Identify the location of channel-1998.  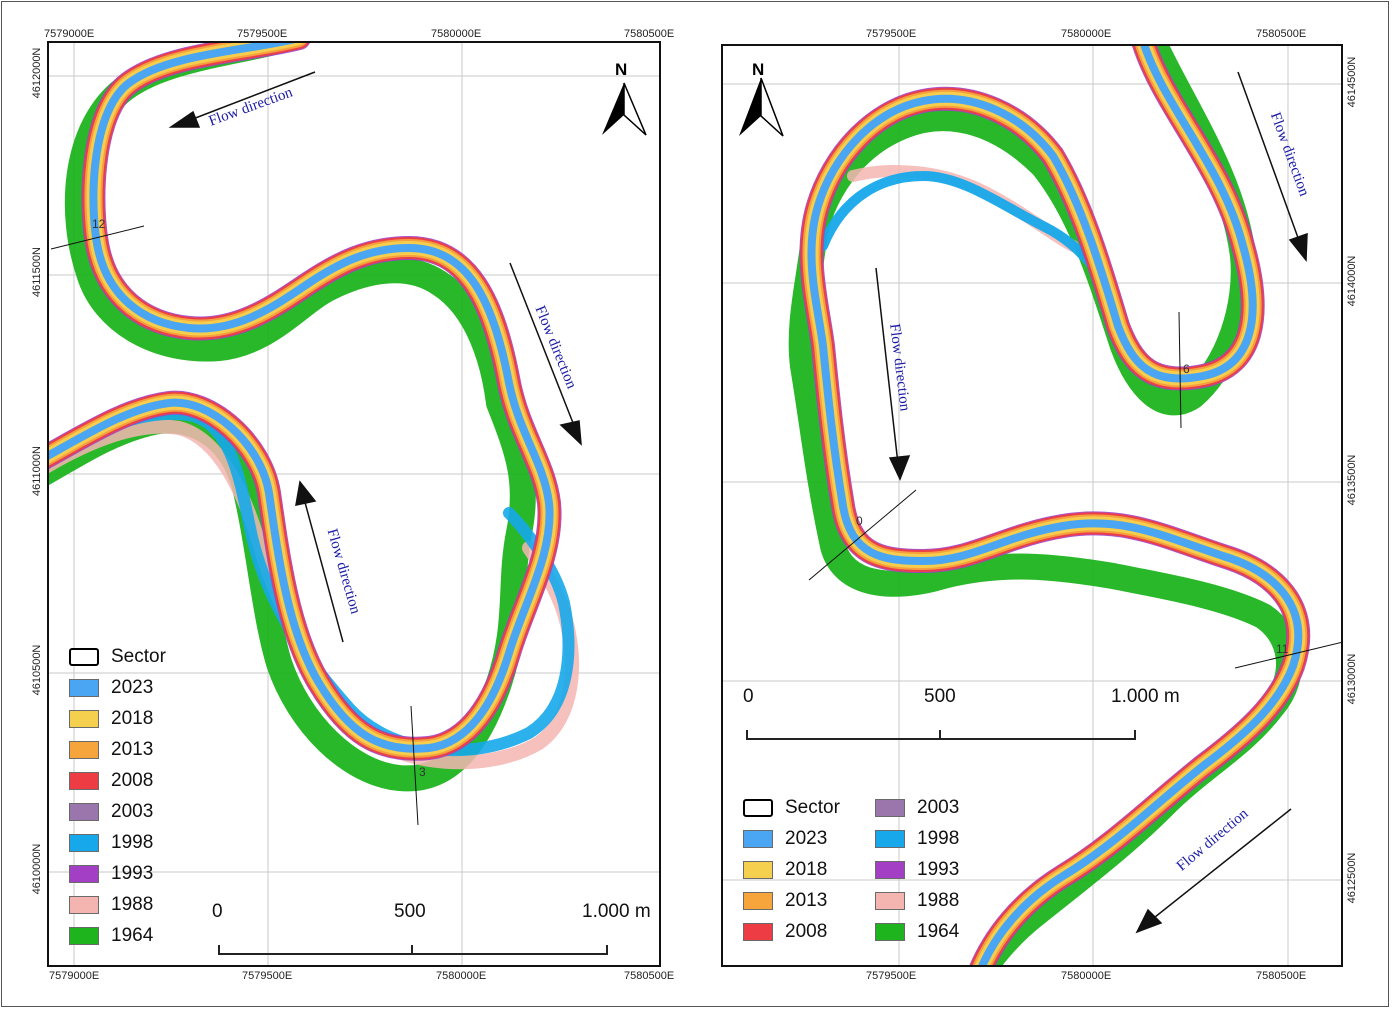
(958, 221).